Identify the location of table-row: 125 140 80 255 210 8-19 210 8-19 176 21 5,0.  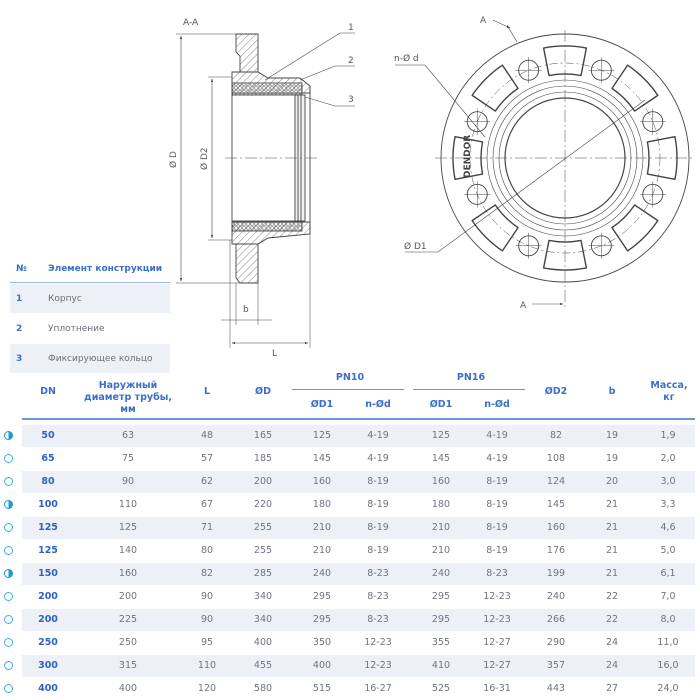
(349, 551).